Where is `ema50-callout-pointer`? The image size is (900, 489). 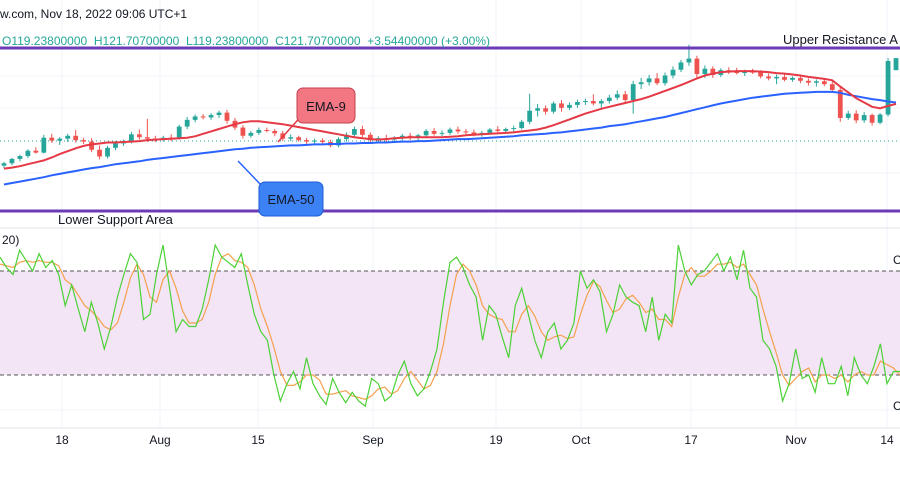 ema50-callout-pointer is located at coordinates (250, 173).